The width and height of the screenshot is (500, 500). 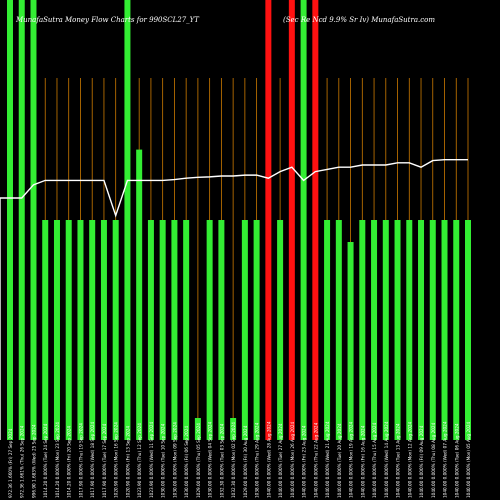 What do you see at coordinates (33, 461) in the screenshot?
I see `x-tick-label: 996.90 1.683% (Wed) 25 Sep 2024` at bounding box center [33, 461].